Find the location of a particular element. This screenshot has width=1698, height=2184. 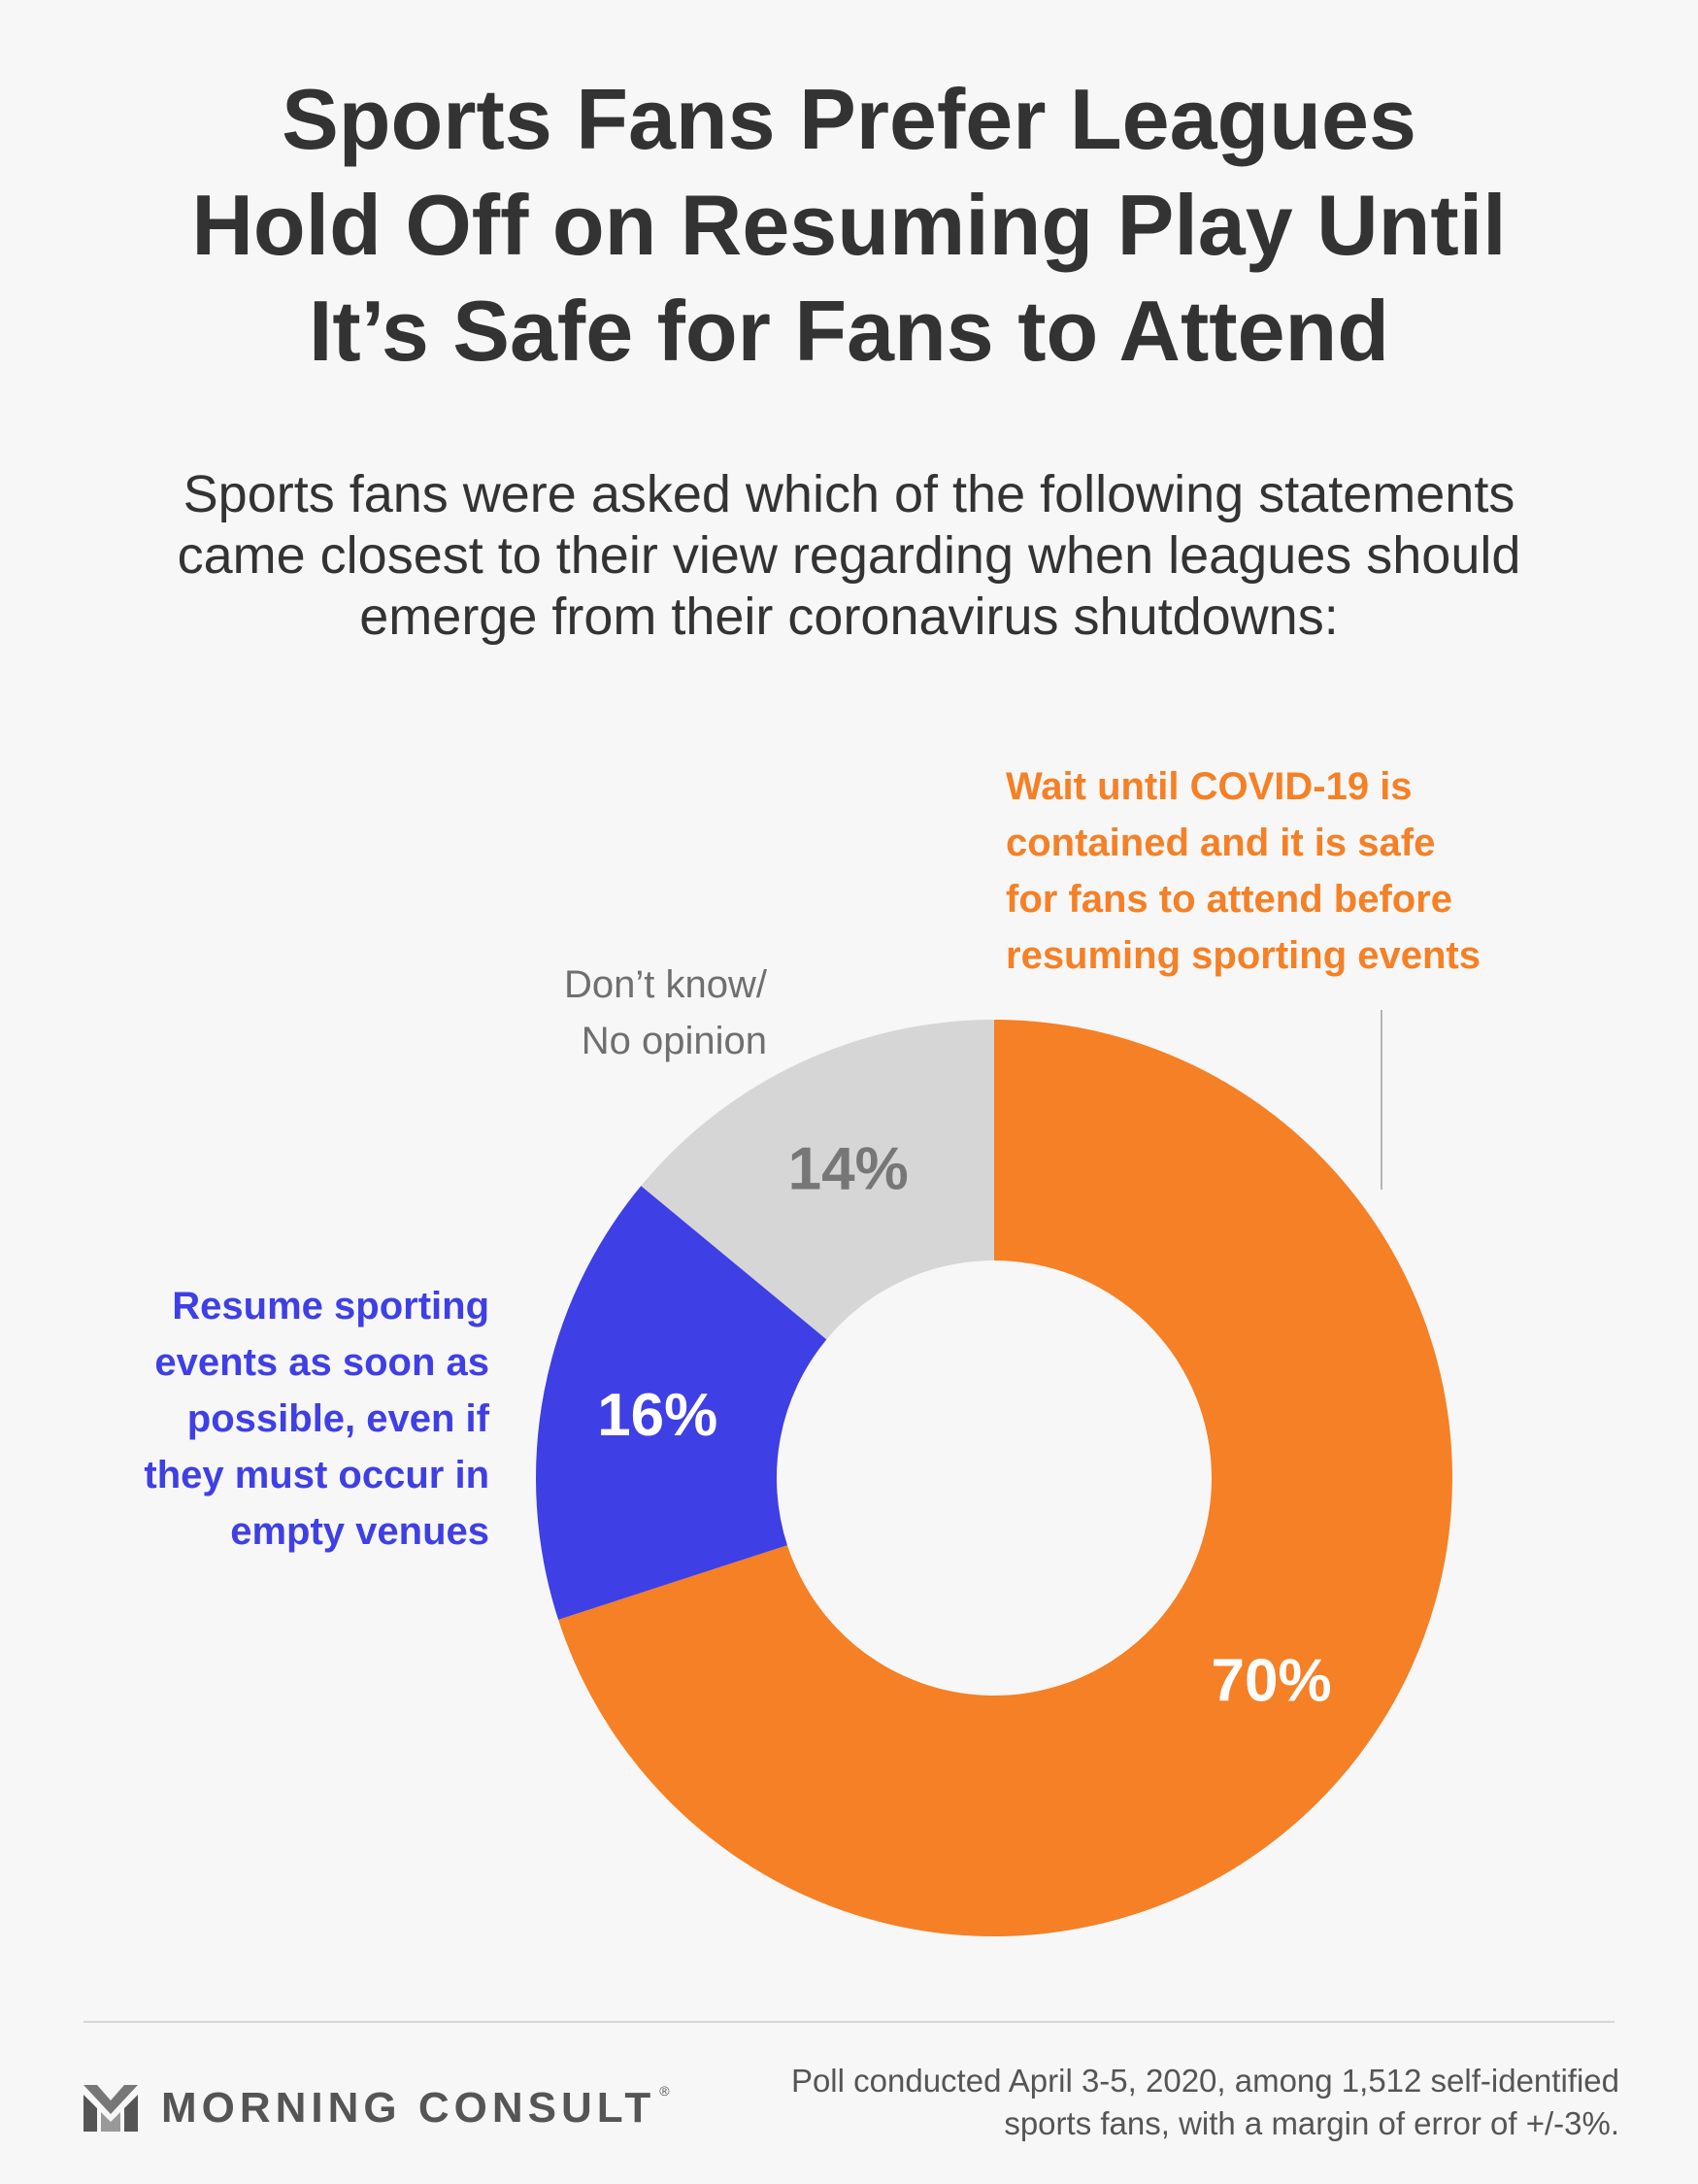

category-label-line: they must occur in is located at coordinates (316, 1475).